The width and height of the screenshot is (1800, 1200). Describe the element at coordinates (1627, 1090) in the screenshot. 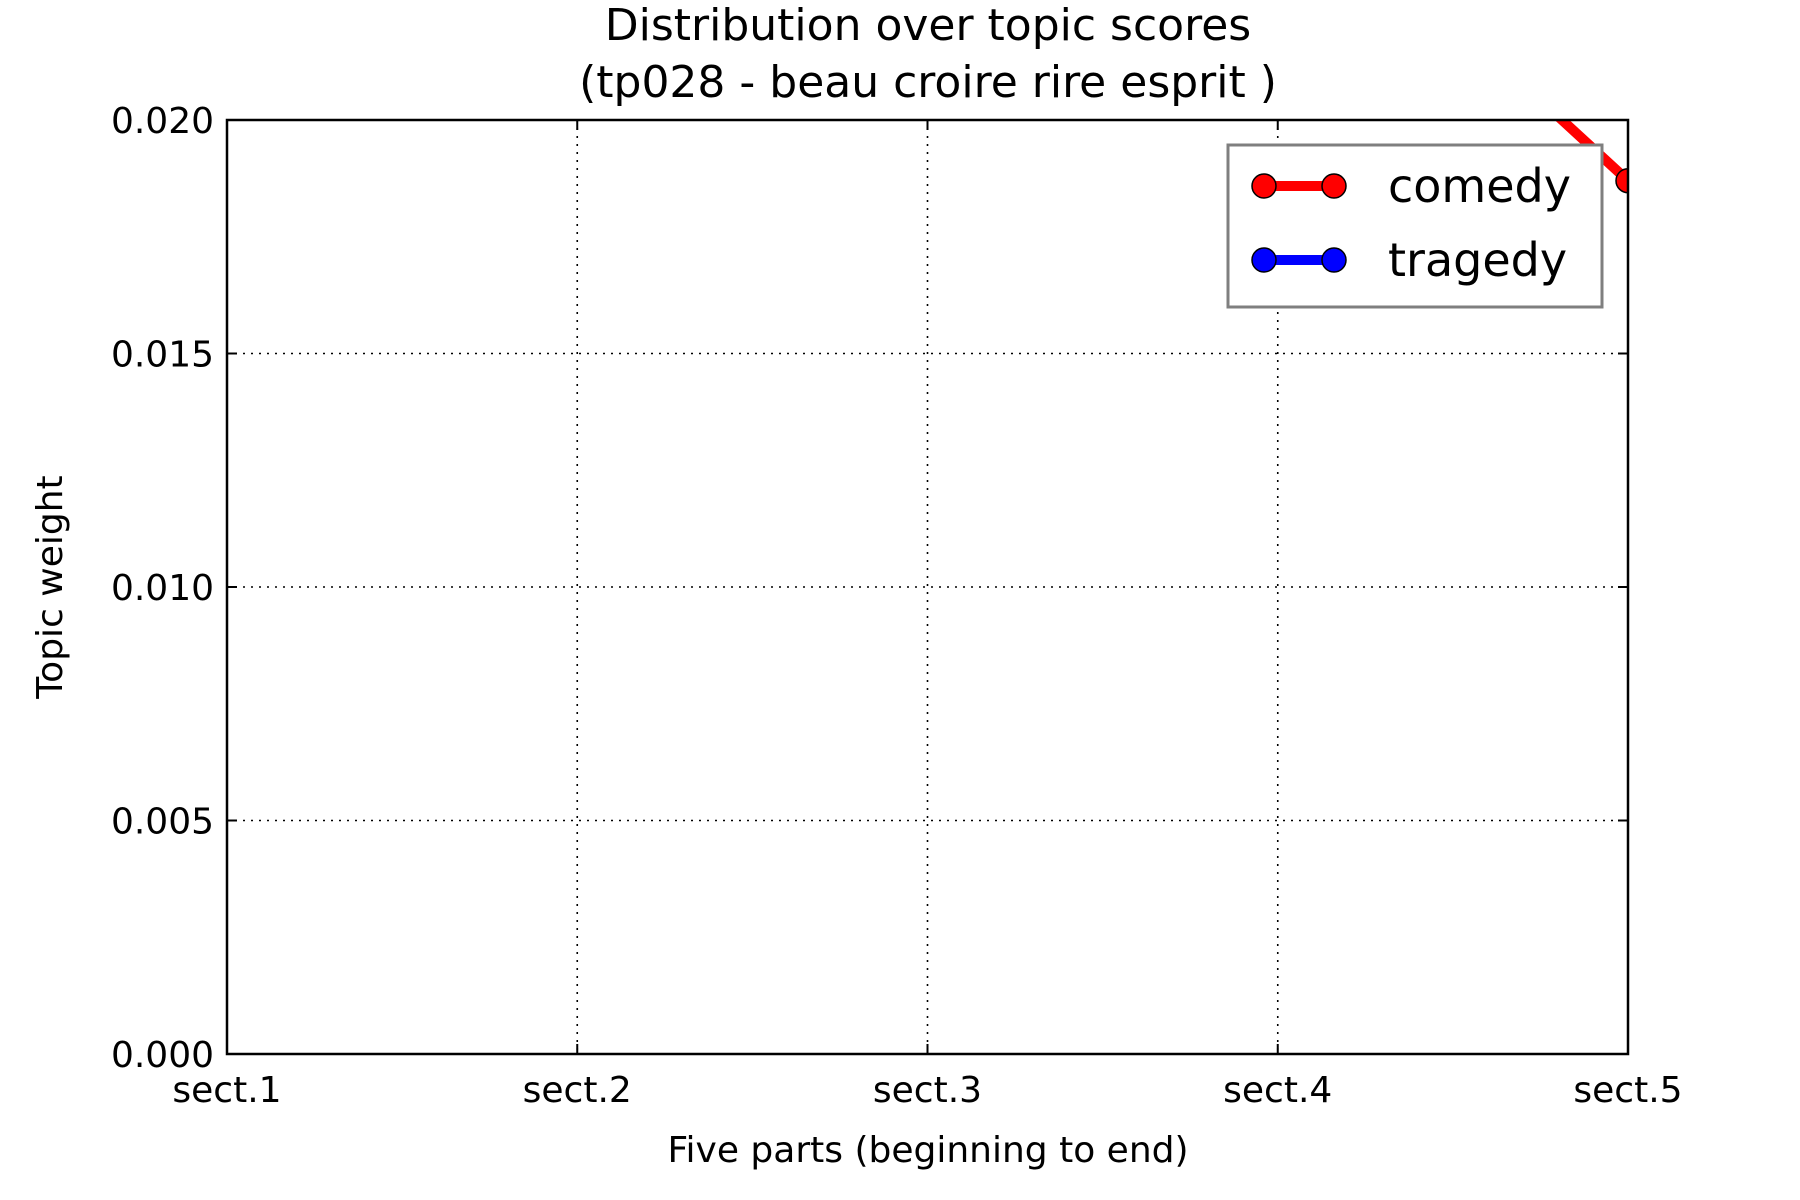

I see `x-tick-label: sect.5` at that location.